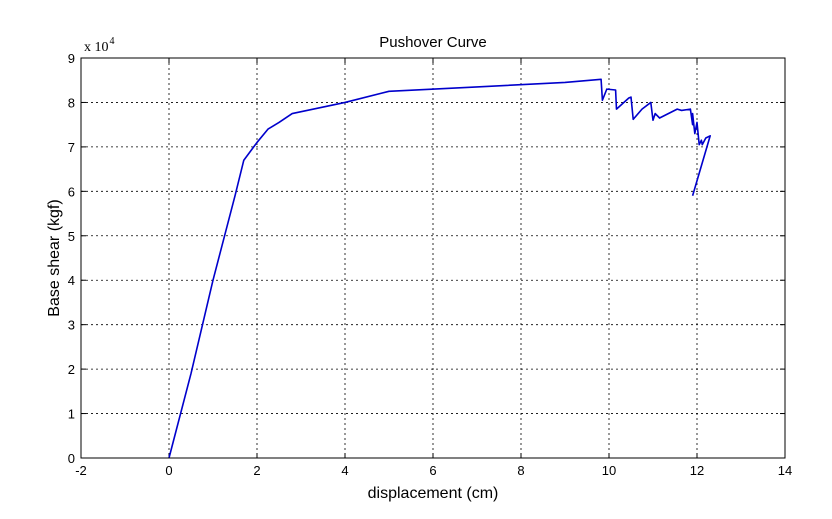  What do you see at coordinates (81, 470) in the screenshot?
I see `x-tick-label: -2` at bounding box center [81, 470].